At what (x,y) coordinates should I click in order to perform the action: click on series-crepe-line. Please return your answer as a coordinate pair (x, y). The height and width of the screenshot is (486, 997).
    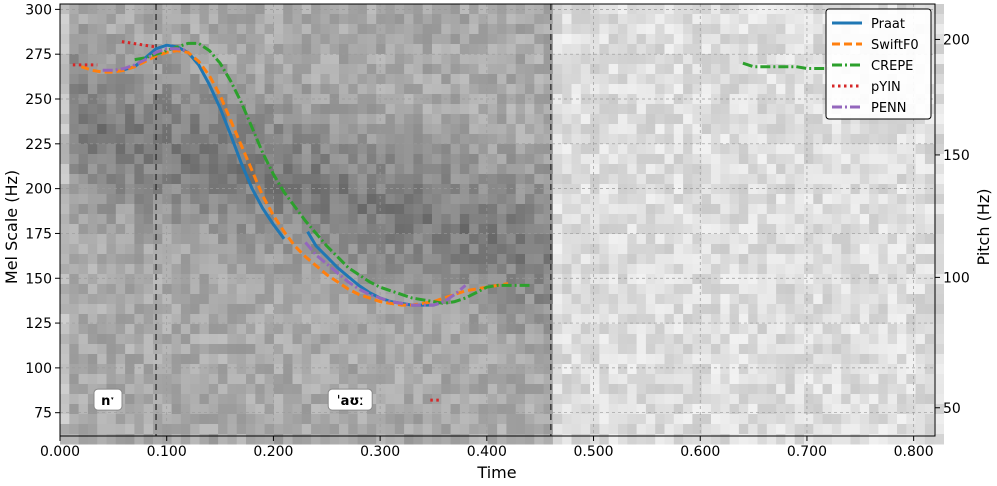
    Looking at the image, I should click on (785, 65).